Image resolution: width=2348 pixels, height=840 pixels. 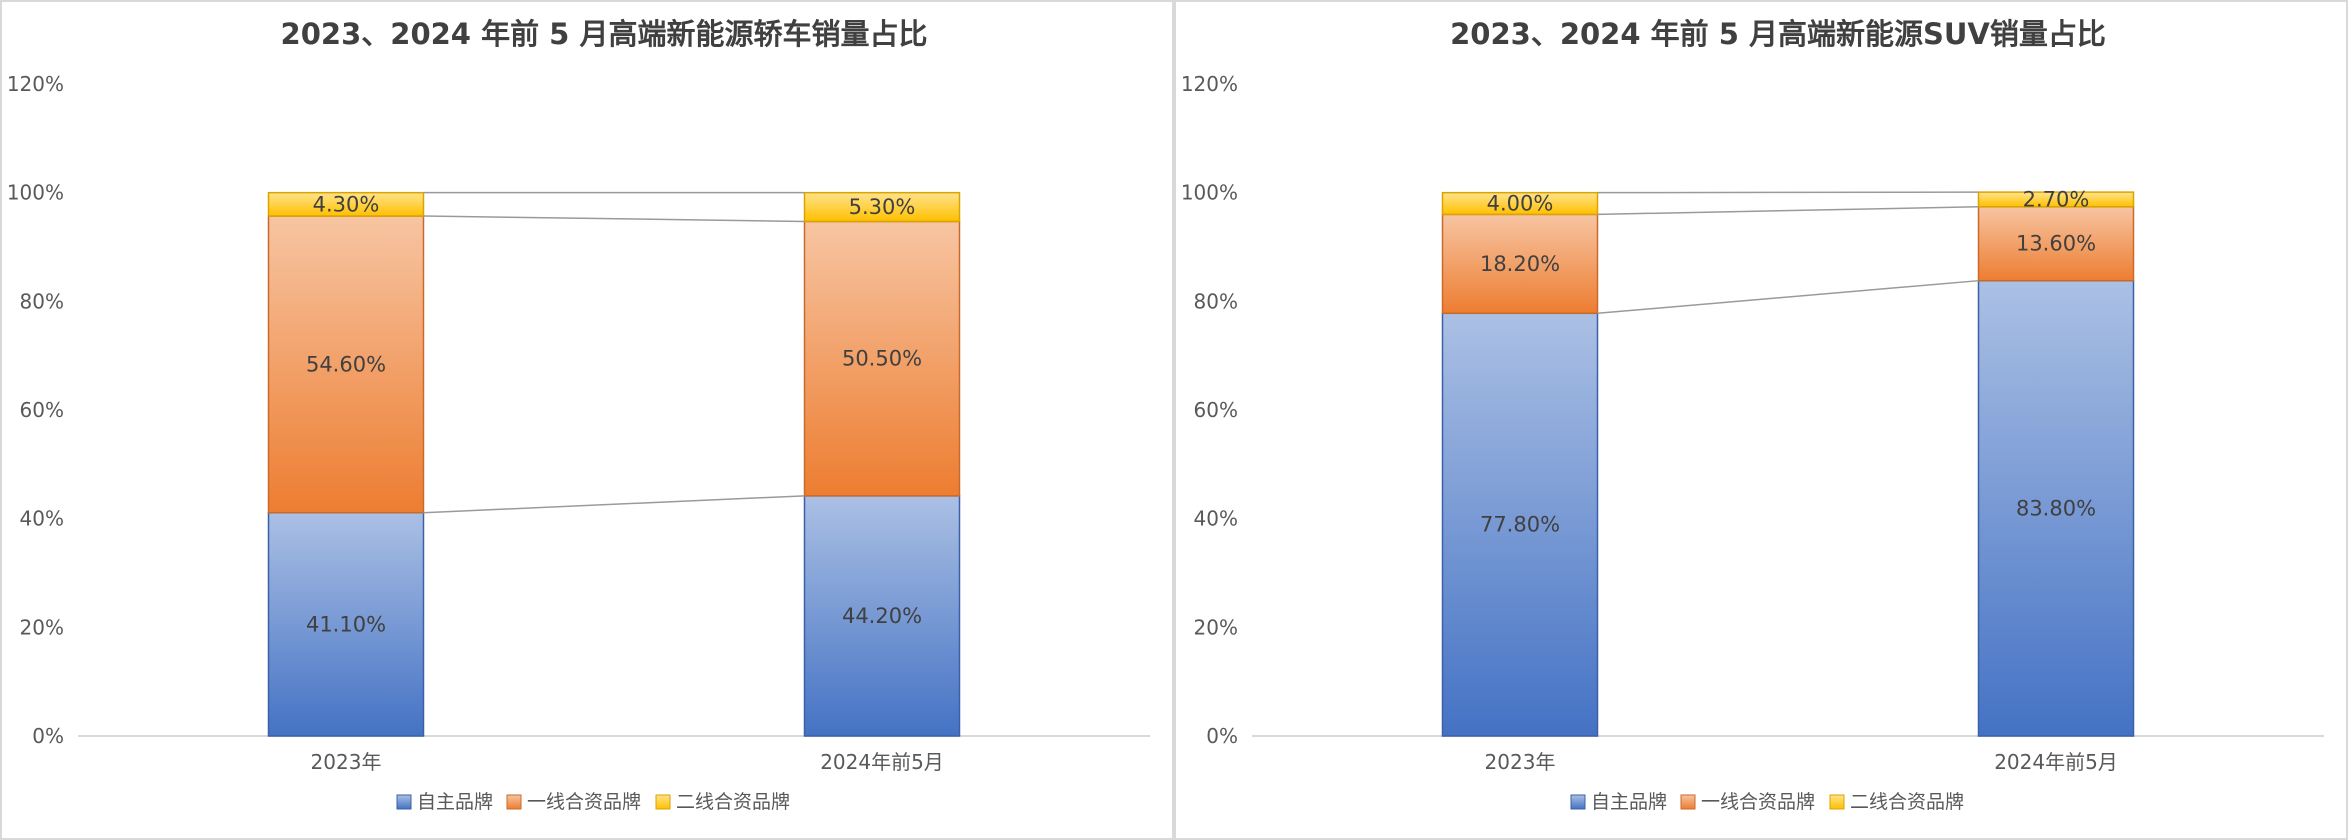 I want to click on chart-title: 2023、2024 年前 5 月高端新能源SUV销量占比, so click(x=1778, y=34).